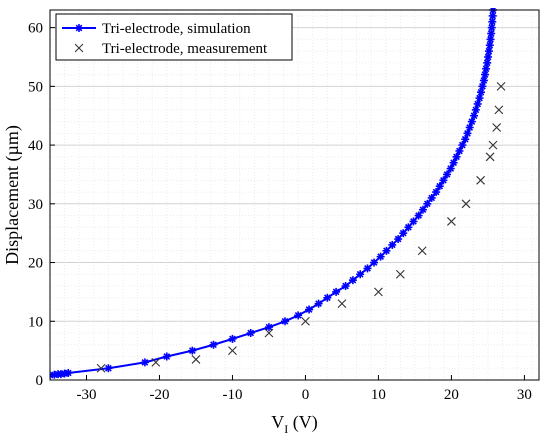  I want to click on y-tick-label: 60, so click(35, 29).